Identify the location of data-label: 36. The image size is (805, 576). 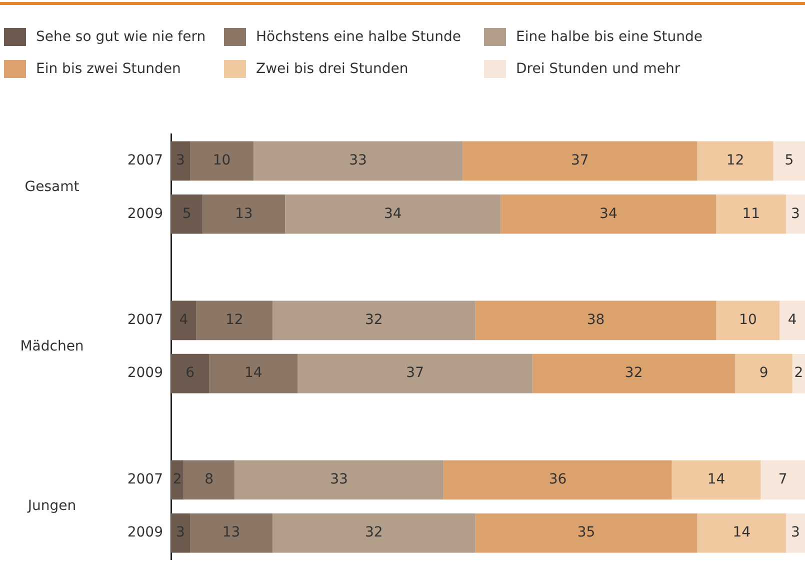
(557, 480).